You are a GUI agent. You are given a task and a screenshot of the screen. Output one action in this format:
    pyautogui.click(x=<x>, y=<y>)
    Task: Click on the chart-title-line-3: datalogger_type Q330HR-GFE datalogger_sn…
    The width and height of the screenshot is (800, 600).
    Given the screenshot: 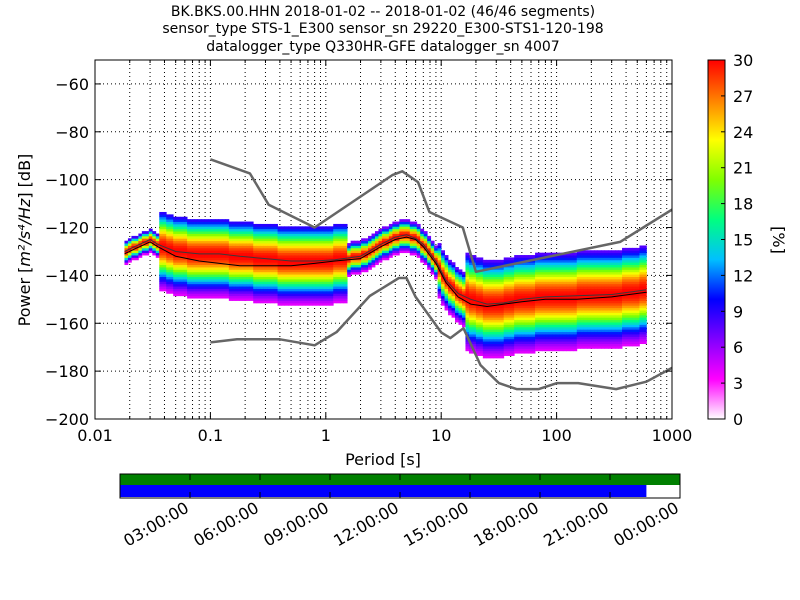 What is the action you would take?
    pyautogui.click(x=382, y=47)
    